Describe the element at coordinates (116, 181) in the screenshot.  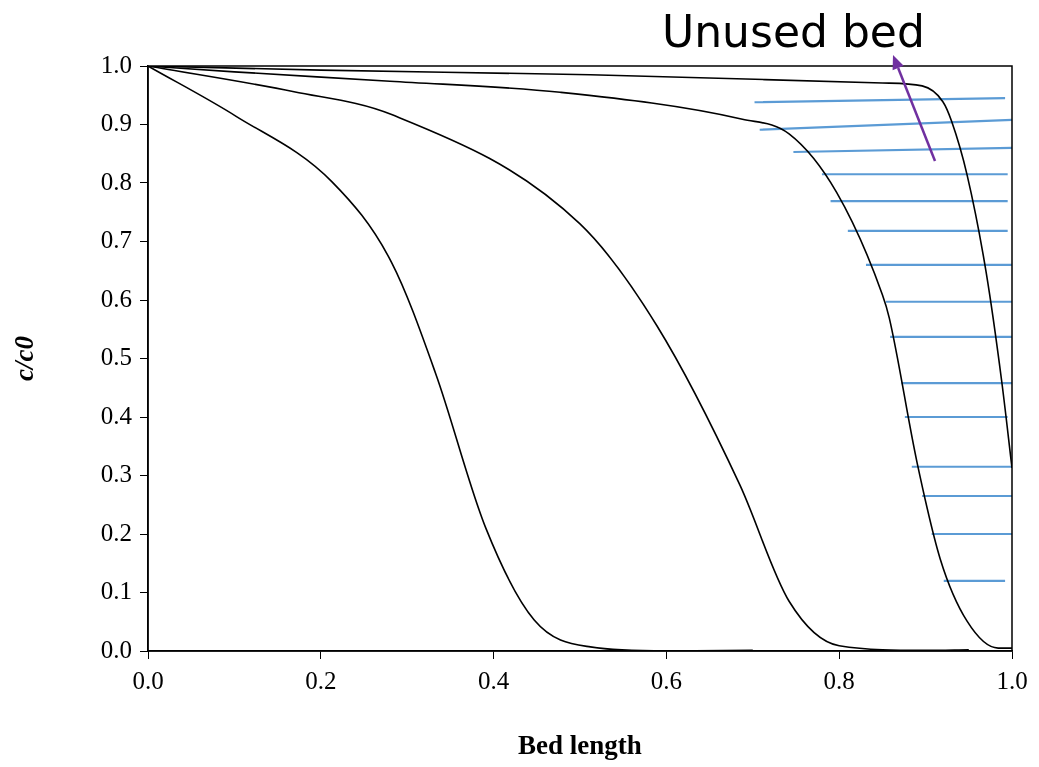
I see `y-tick-label: 0.8` at that location.